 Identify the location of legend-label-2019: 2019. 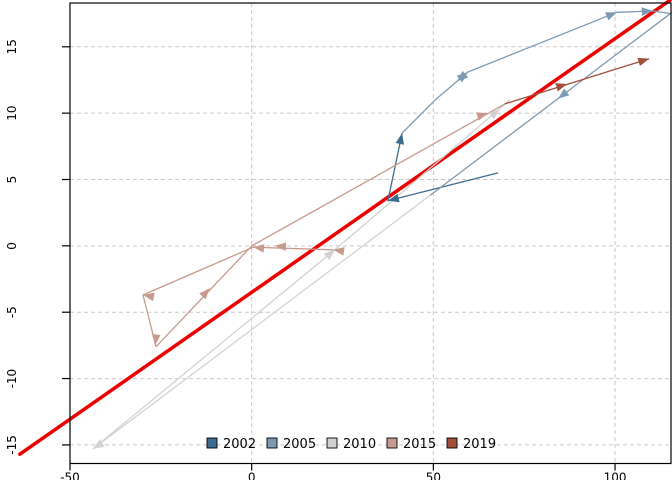
(479, 444).